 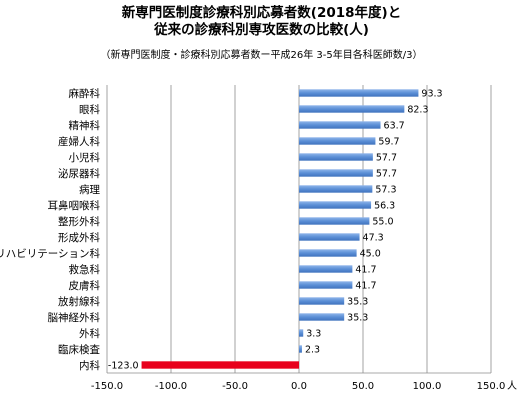 What do you see at coordinates (79, 349) in the screenshot?
I see `category-label-16: 臨床検査` at bounding box center [79, 349].